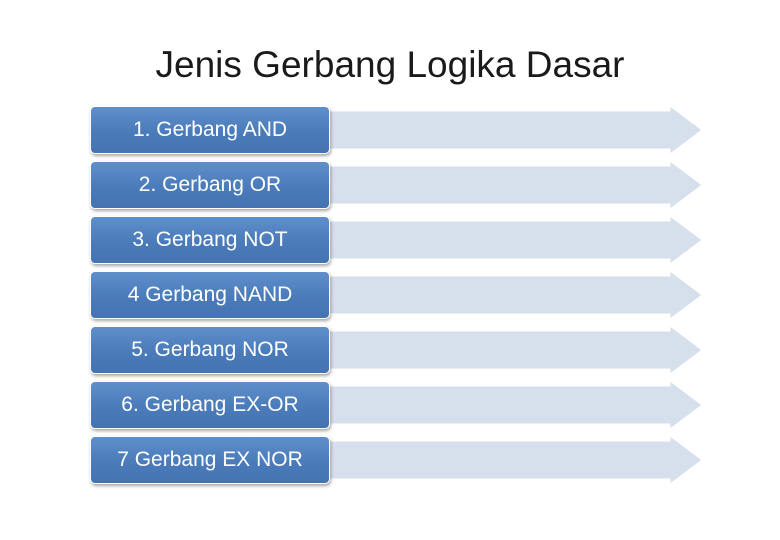  I want to click on list-item: 2. Gerbang OR, so click(396, 185).